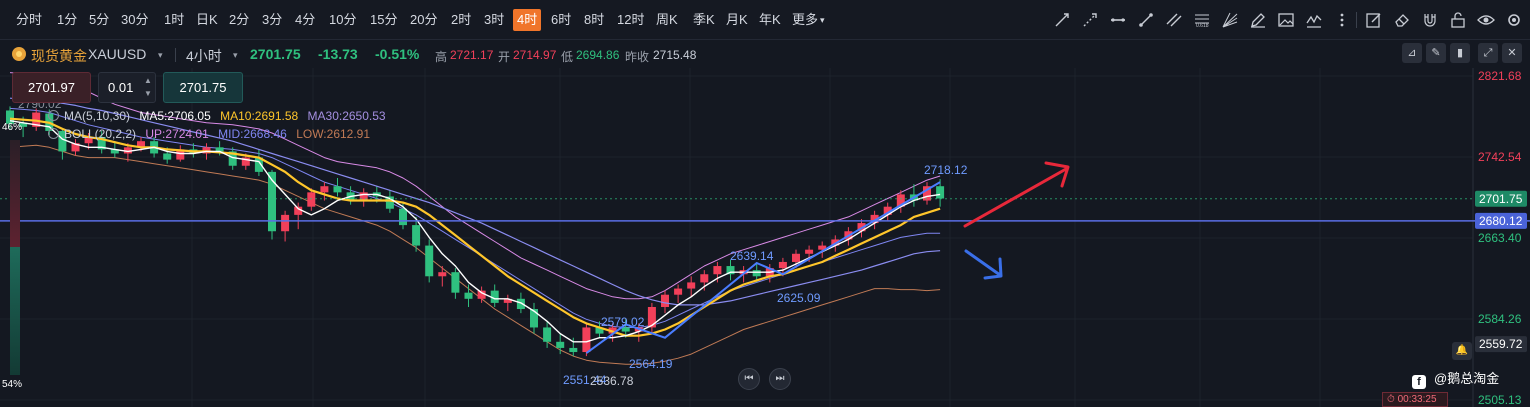 The height and width of the screenshot is (407, 1530). Describe the element at coordinates (203, 87) in the screenshot. I see `buy-price-button: 2701.75` at that location.